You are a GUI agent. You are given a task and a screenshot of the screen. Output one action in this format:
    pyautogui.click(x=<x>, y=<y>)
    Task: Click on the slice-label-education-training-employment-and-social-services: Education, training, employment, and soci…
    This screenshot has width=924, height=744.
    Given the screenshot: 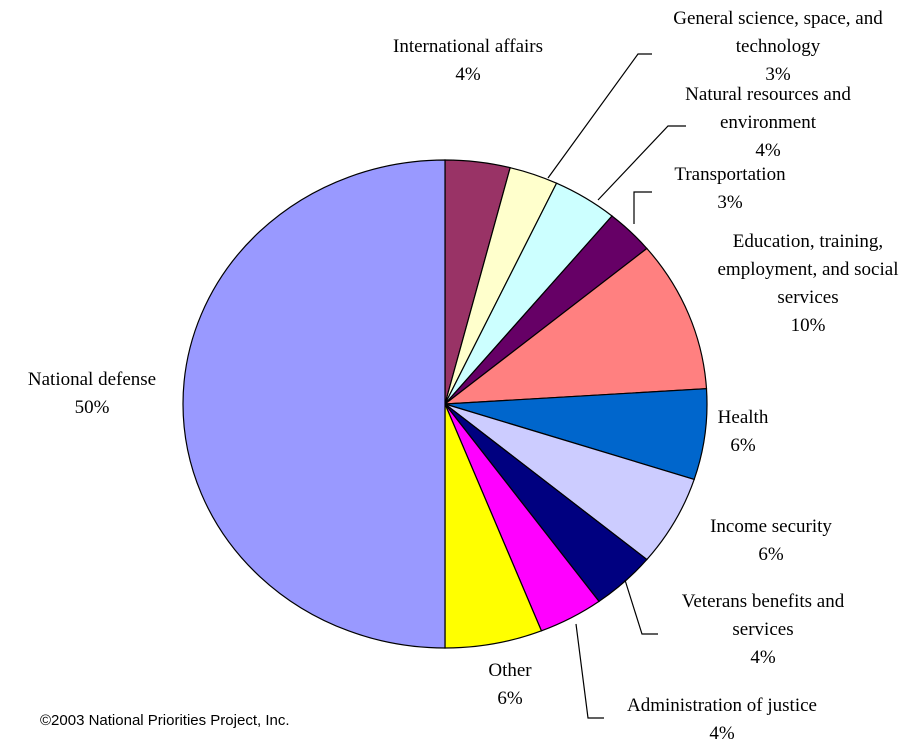 What is the action you would take?
    pyautogui.click(x=808, y=283)
    